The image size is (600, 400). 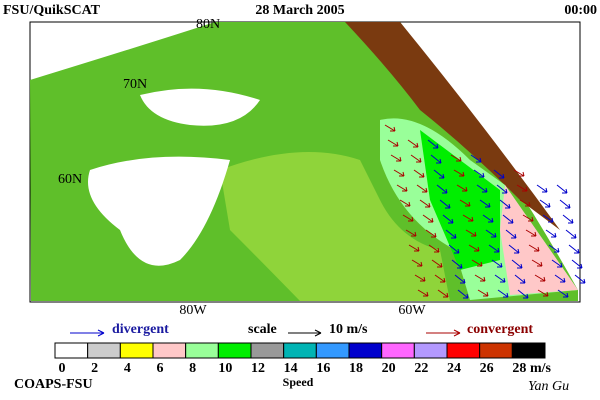 I want to click on header-right: 00:00, so click(x=580, y=10).